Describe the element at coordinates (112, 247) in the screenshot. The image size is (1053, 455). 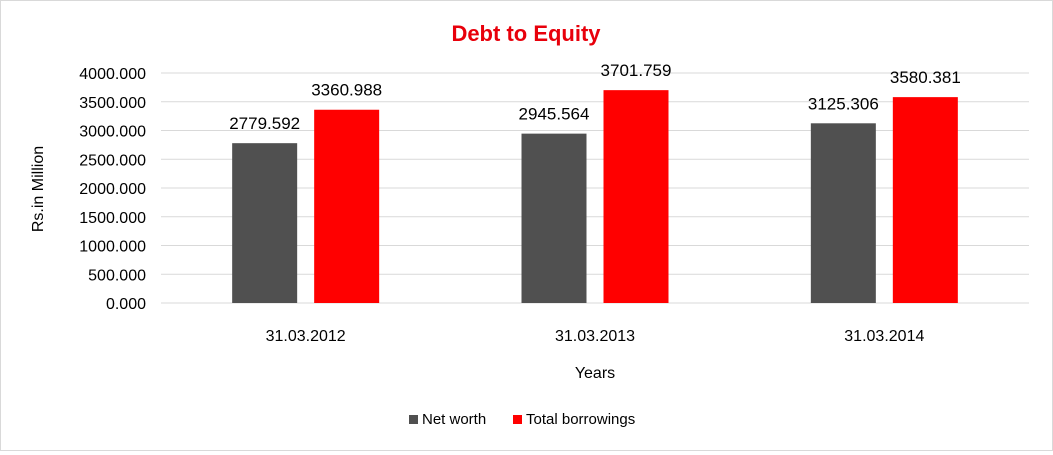
I see `y-tick-label: 1000.000` at that location.